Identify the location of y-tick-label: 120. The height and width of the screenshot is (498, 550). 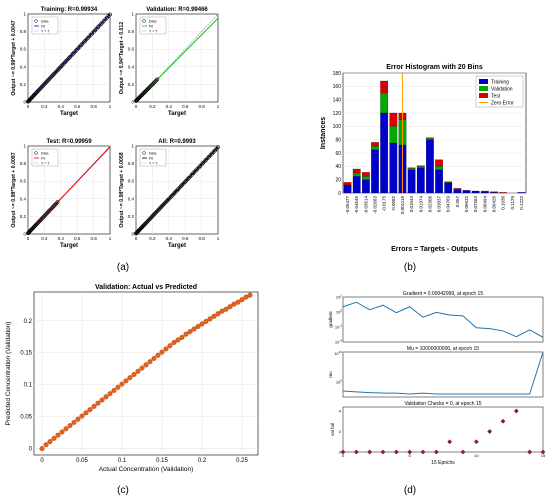
(337, 114).